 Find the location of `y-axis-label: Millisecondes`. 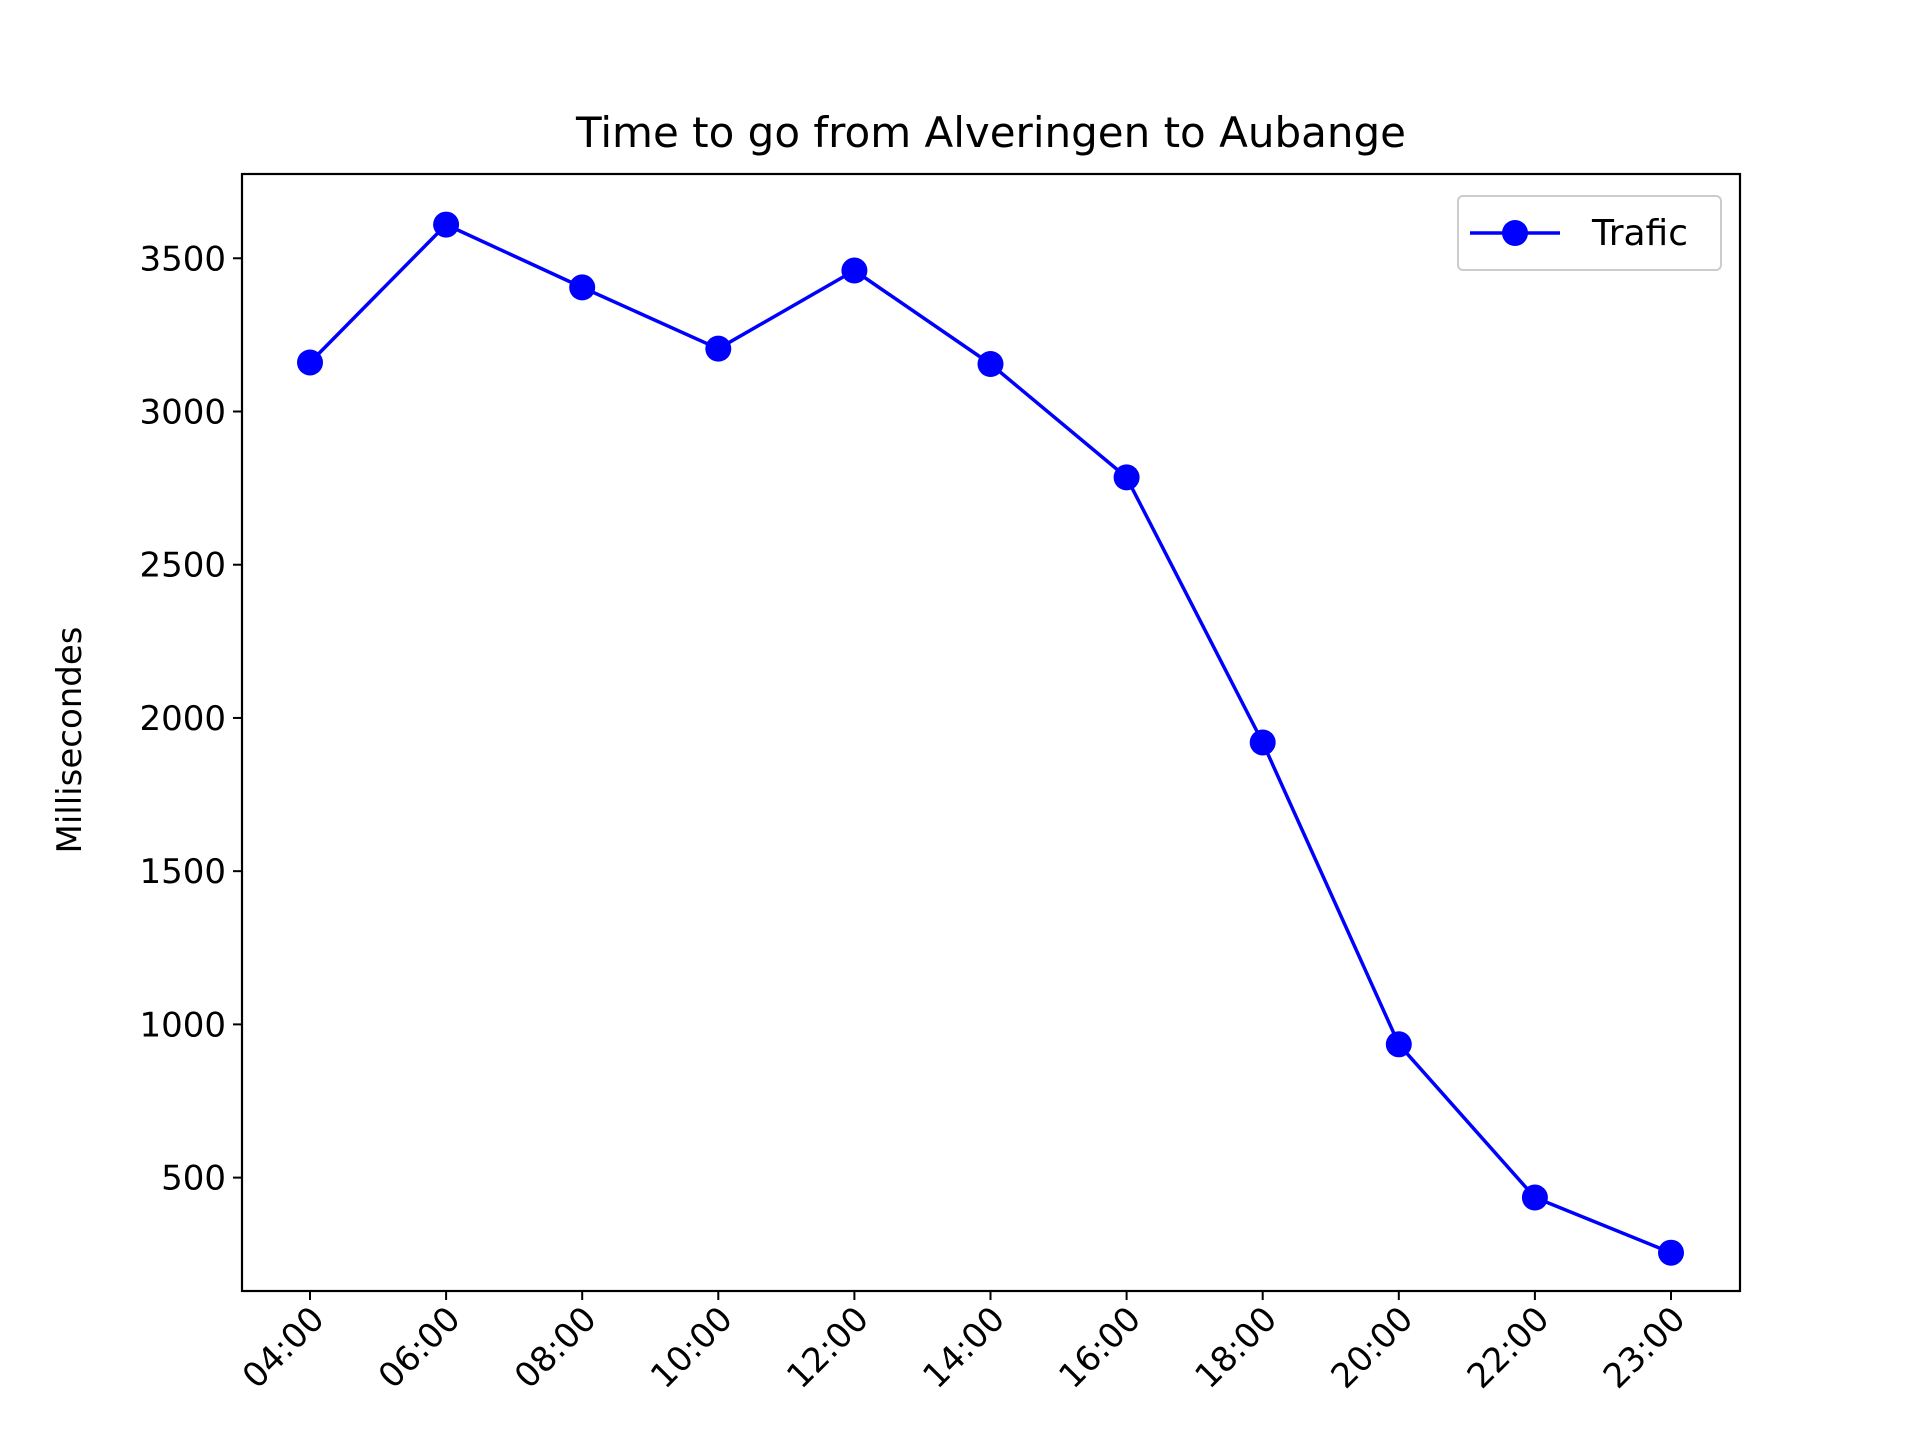

y-axis-label: Millisecondes is located at coordinates (70, 739).